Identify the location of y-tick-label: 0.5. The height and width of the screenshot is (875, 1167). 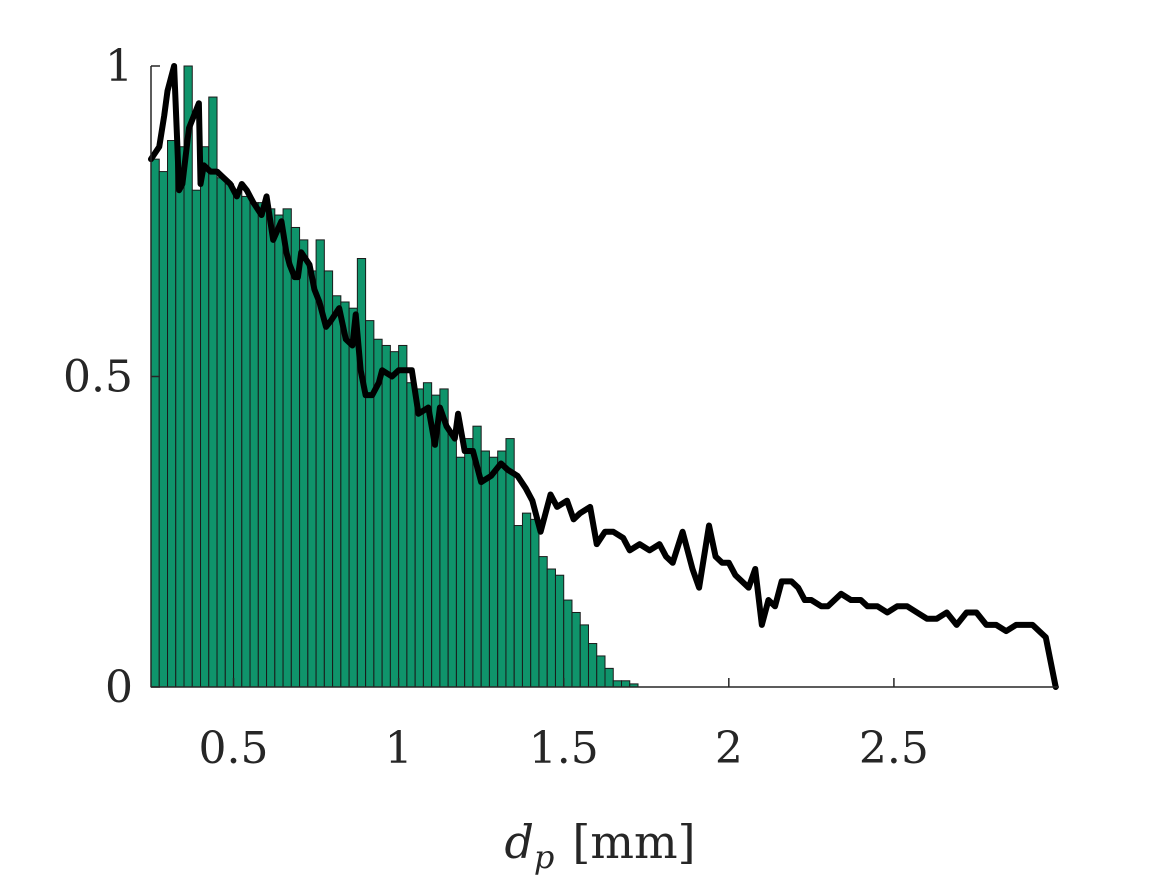
(98, 377).